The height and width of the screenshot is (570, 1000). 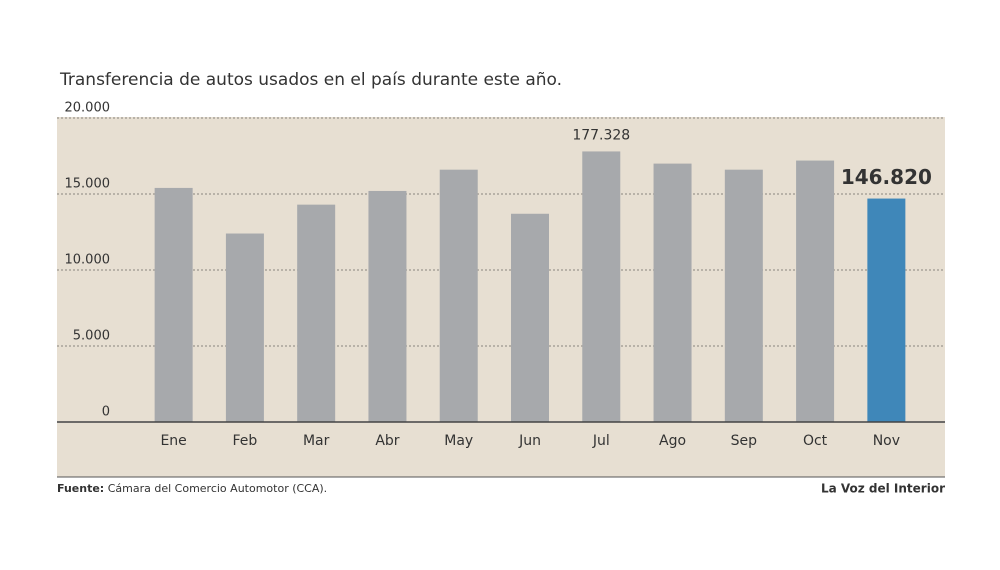 I want to click on y-tick-label: 10.000, so click(x=88, y=260).